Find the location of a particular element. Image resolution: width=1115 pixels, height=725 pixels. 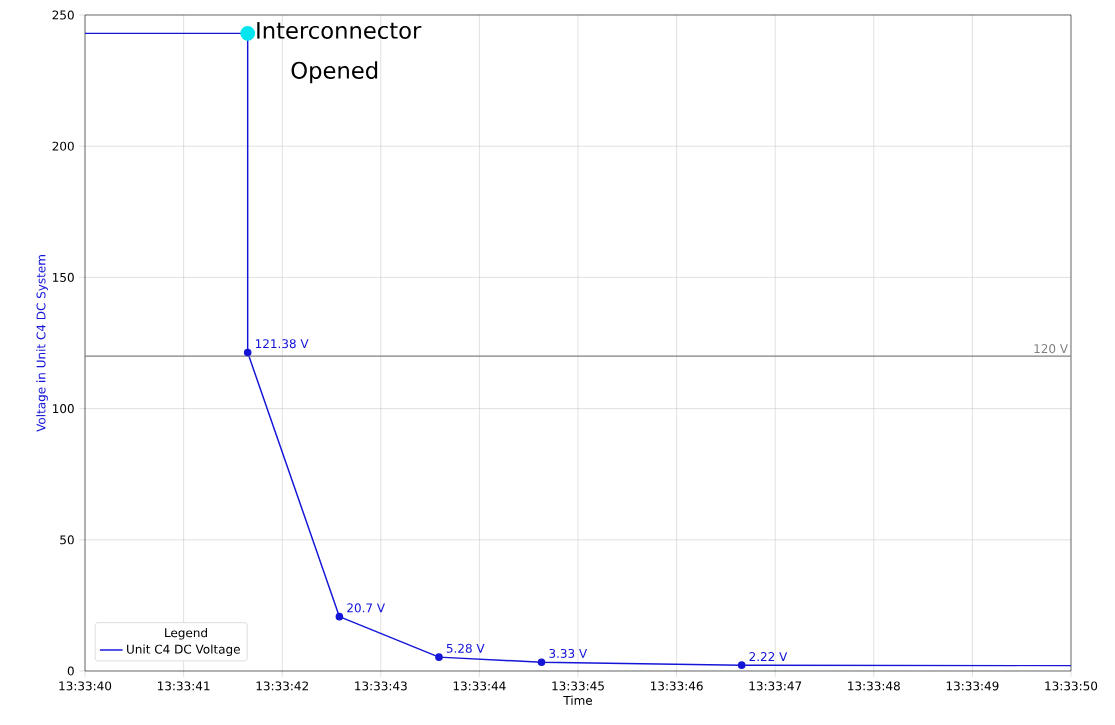

x-tick-label: 13:33:48 is located at coordinates (874, 686).